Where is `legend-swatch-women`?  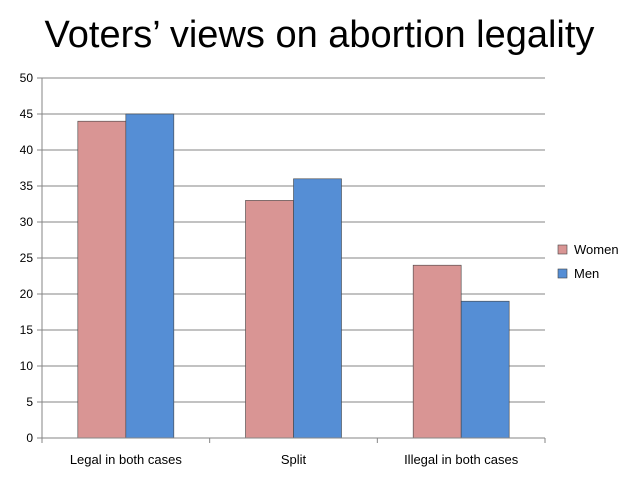 legend-swatch-women is located at coordinates (562, 249).